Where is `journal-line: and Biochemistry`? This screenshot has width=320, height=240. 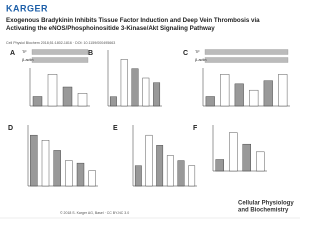 journal-line: and Biochemistry is located at coordinates (263, 211).